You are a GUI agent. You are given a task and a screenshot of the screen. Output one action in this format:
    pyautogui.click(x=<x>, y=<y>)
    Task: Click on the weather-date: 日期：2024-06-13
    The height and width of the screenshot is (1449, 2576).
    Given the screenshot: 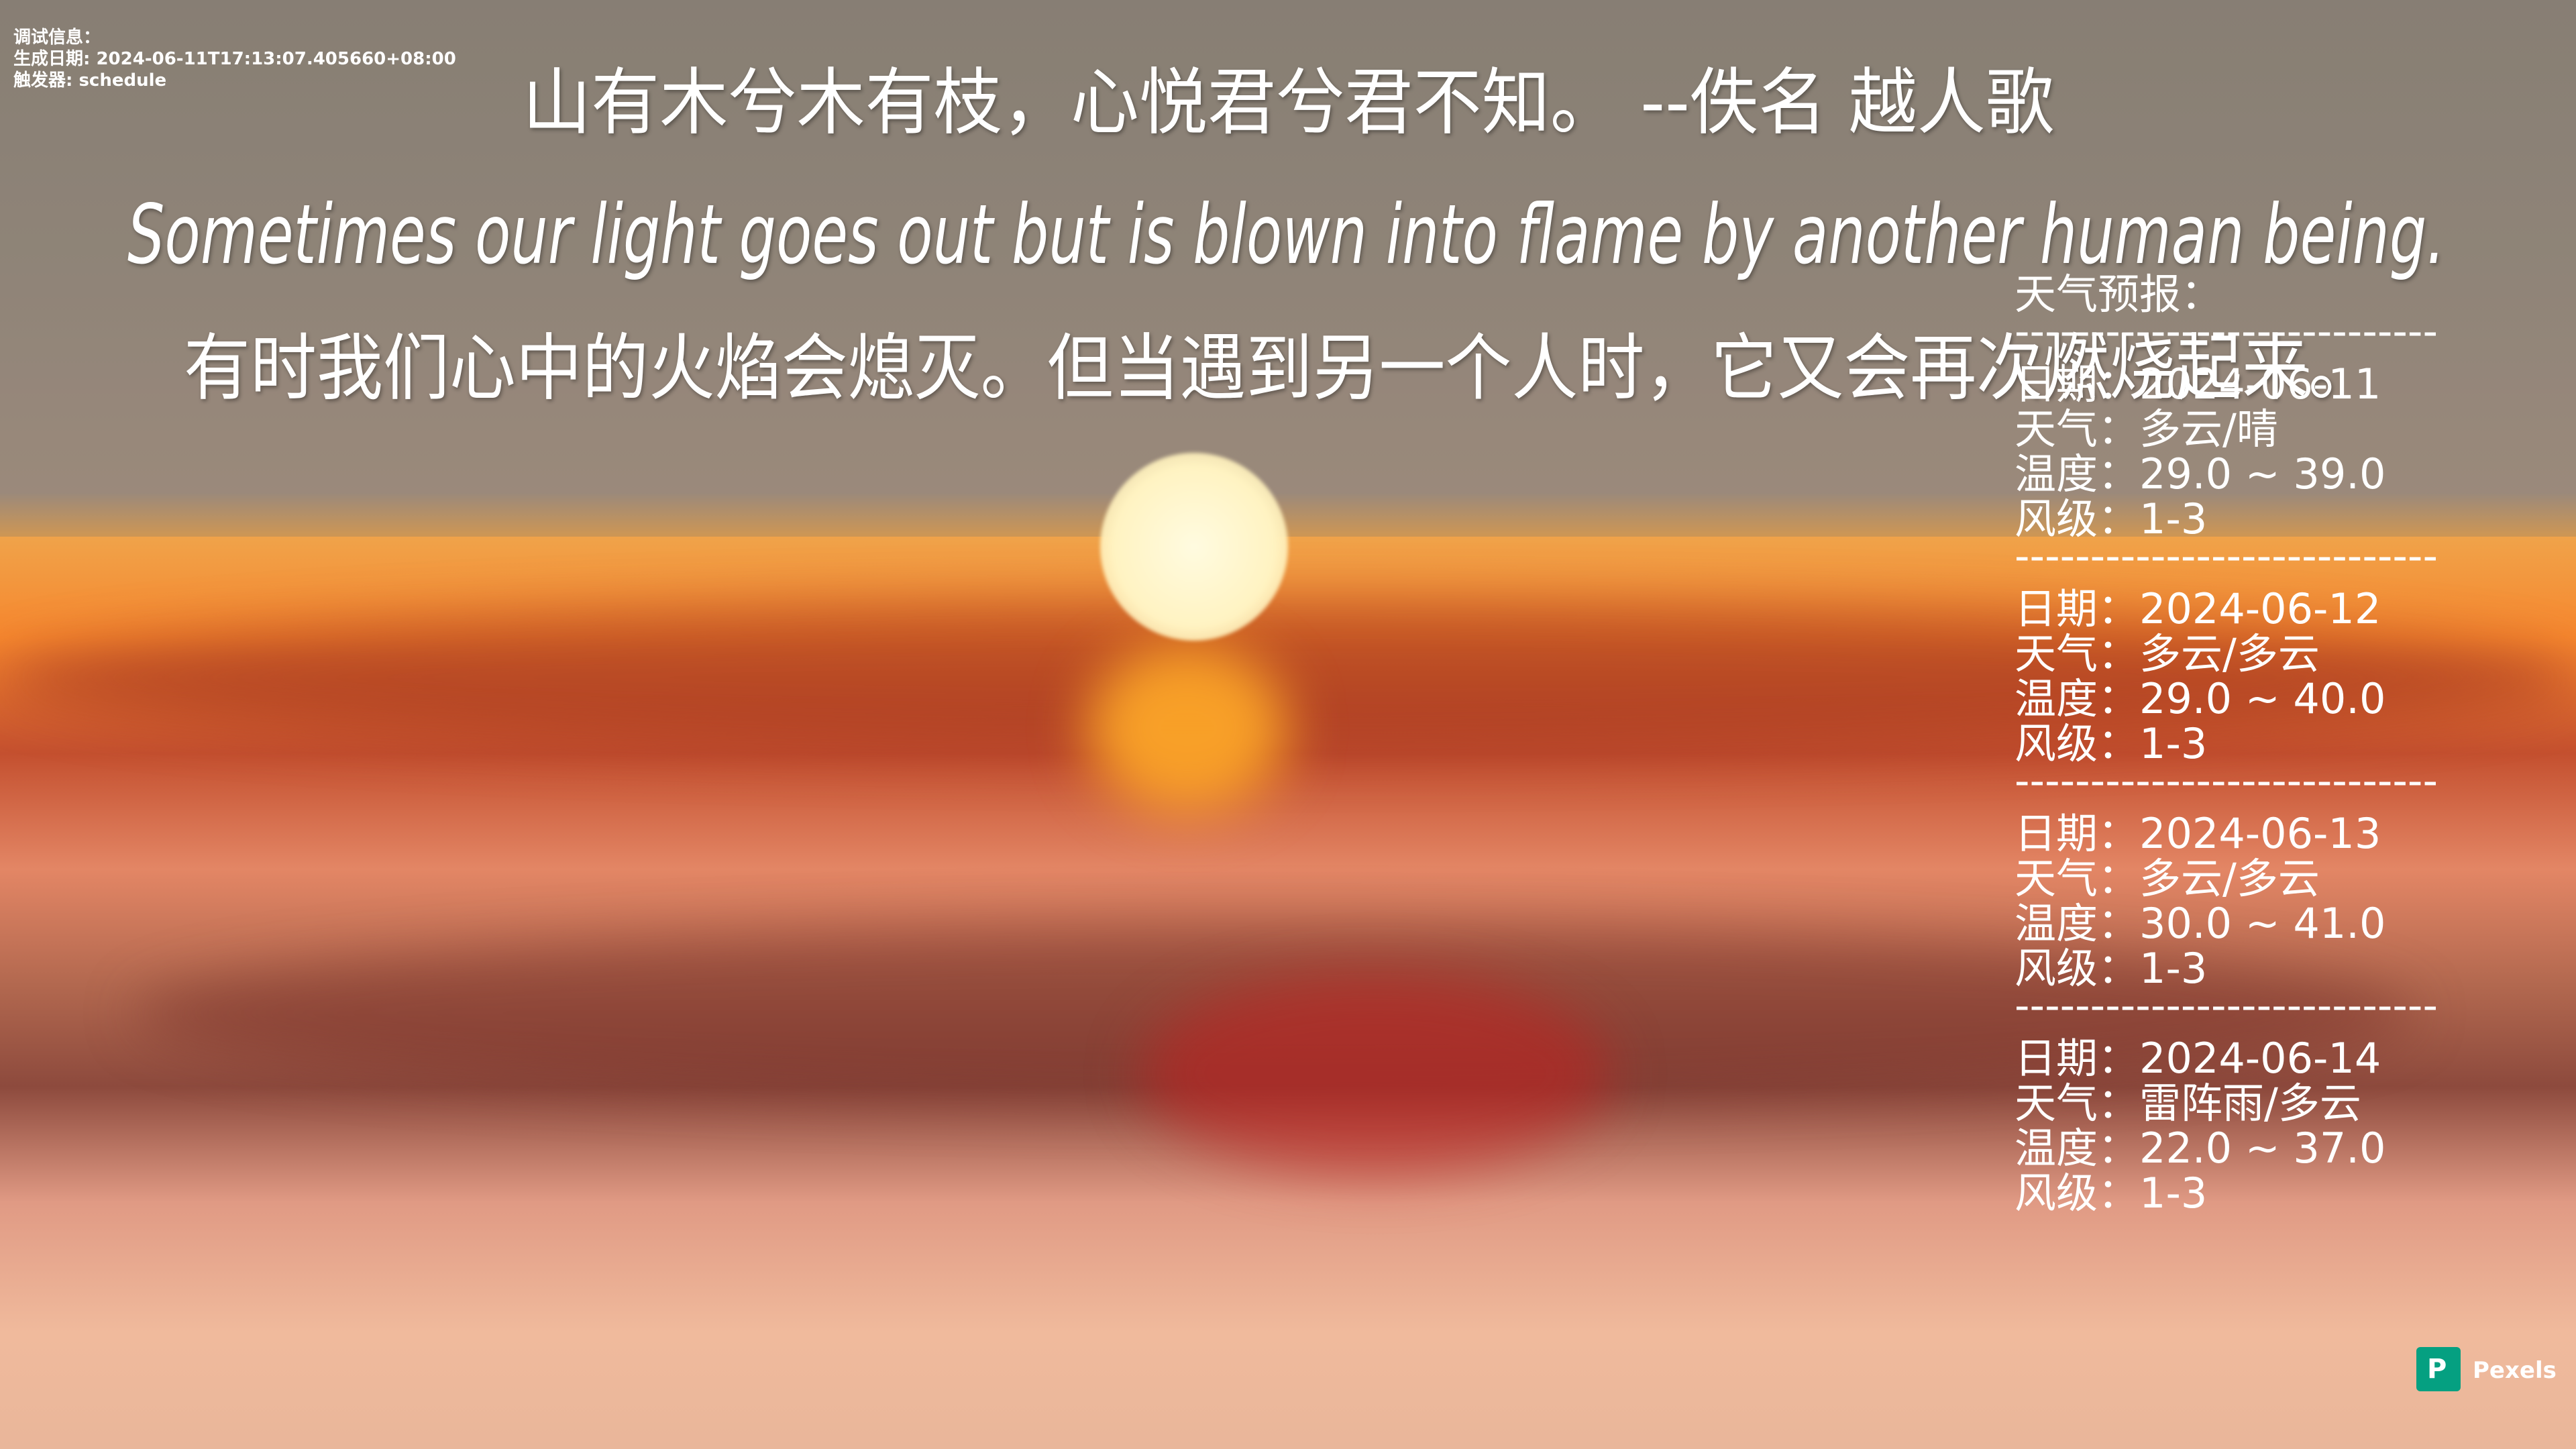 What is the action you would take?
    pyautogui.click(x=2198, y=833)
    